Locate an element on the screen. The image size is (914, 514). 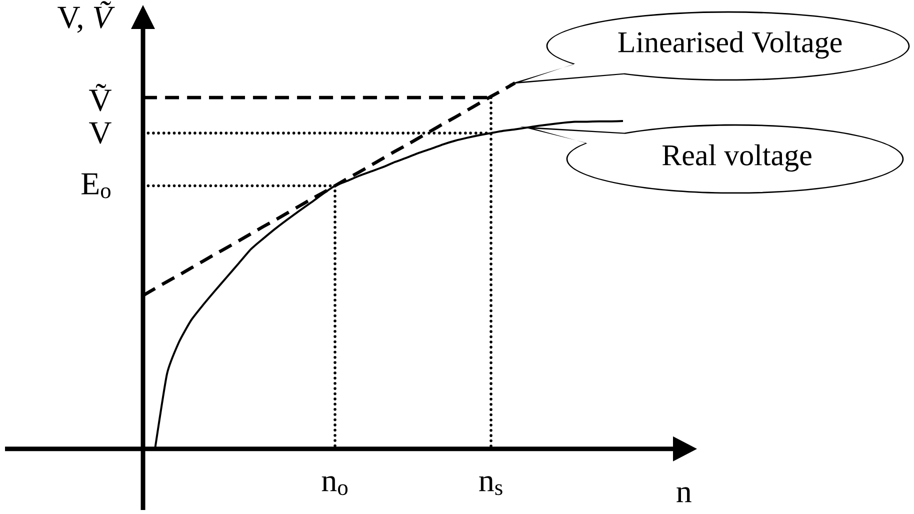
text: Linearised Voltage is located at coordinates (730, 45).